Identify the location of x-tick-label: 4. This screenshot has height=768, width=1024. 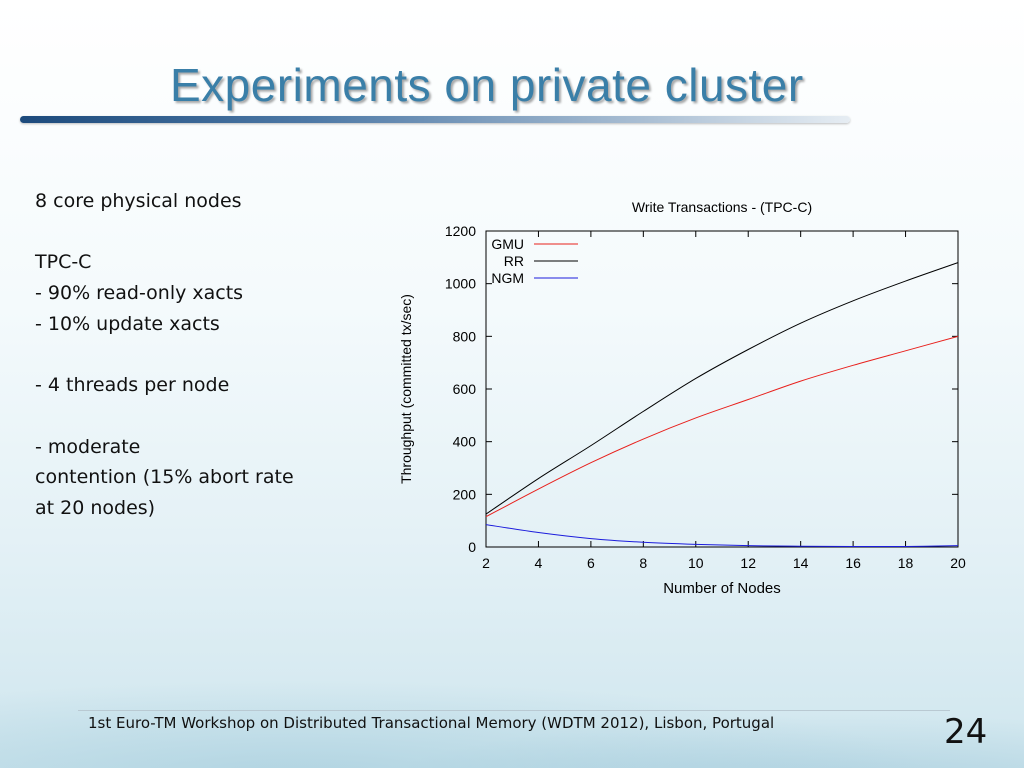
(539, 563).